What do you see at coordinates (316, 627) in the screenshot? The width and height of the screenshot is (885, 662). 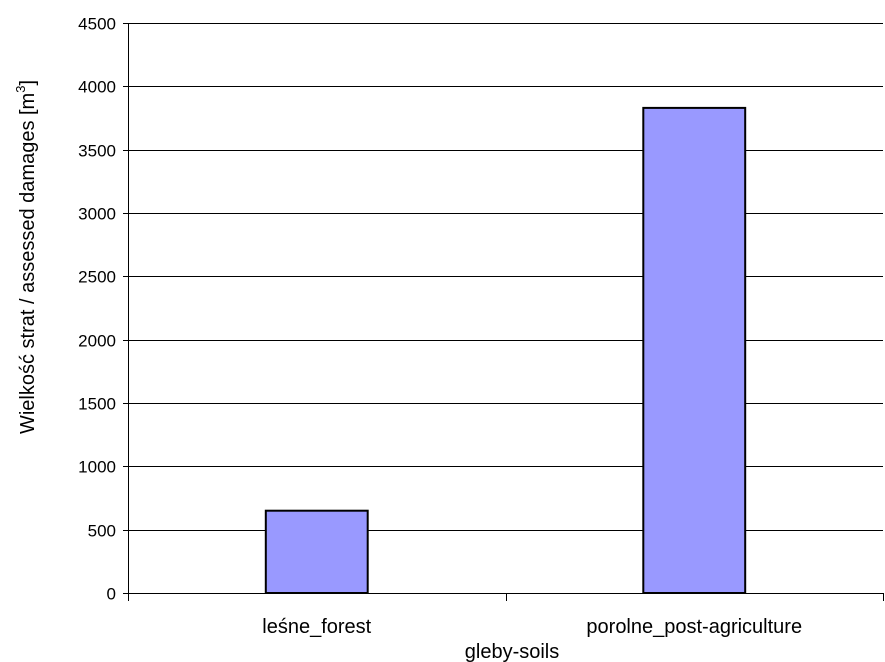 I see `x-category-label: leśne_forest` at bounding box center [316, 627].